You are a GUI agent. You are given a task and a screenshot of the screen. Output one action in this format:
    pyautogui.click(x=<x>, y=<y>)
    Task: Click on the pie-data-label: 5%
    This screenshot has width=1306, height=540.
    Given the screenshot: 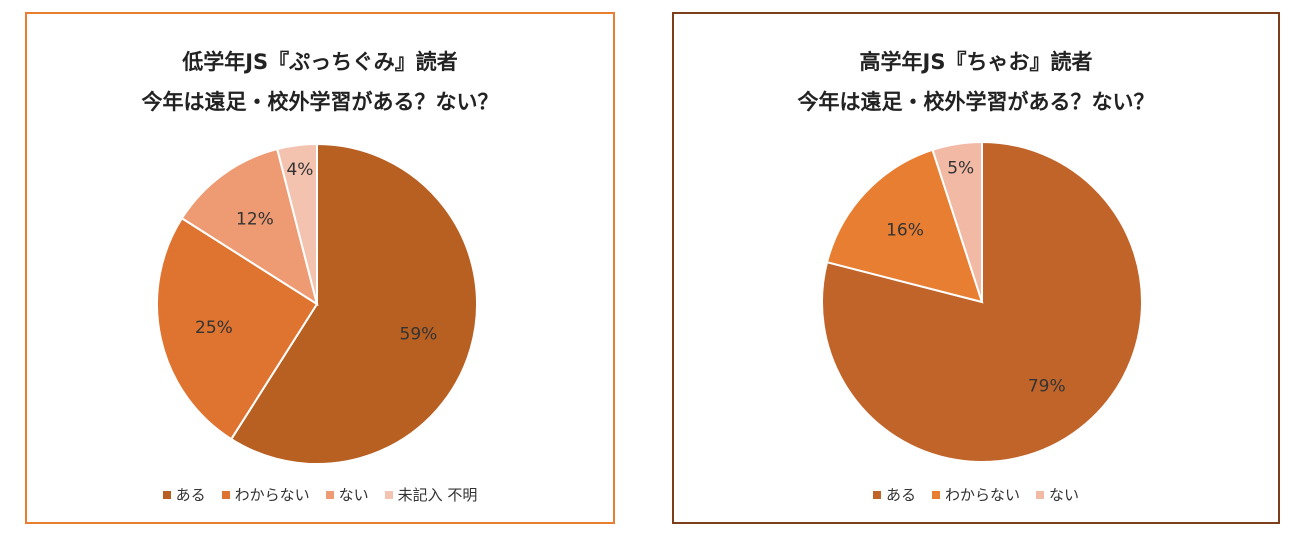 What is the action you would take?
    pyautogui.click(x=960, y=169)
    